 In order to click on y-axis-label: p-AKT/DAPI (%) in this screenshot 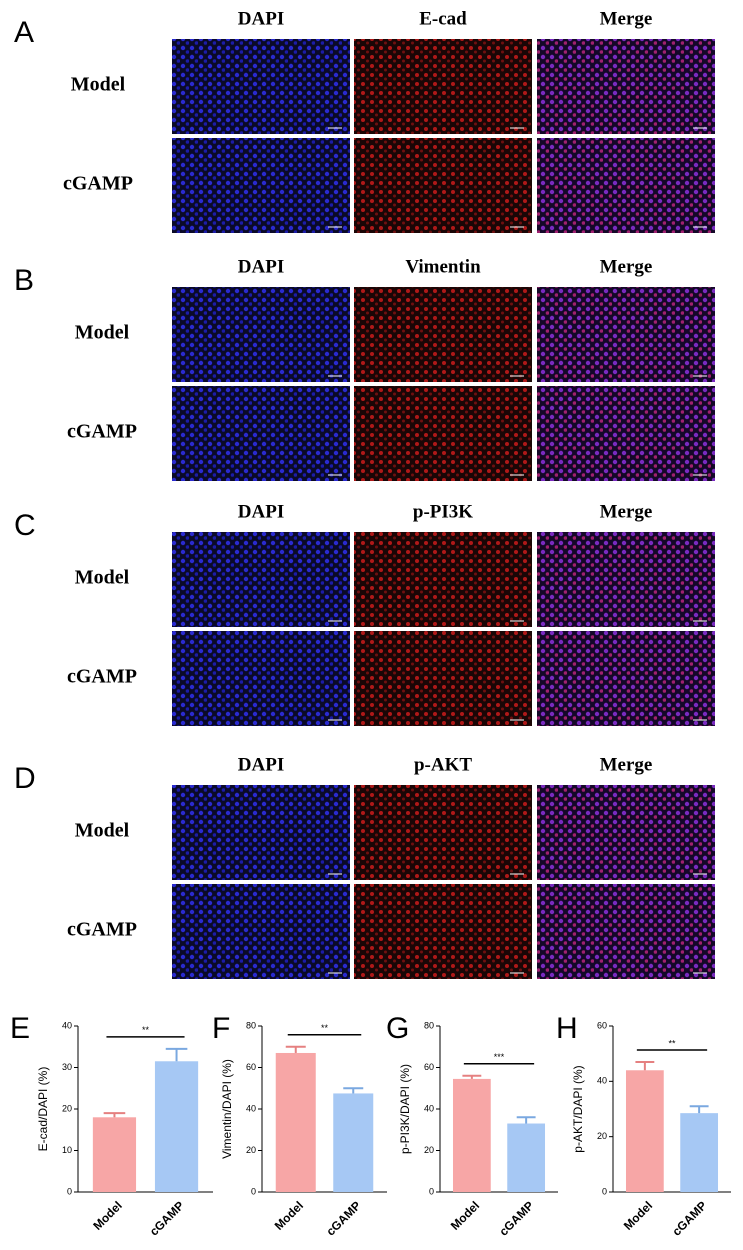, I will do `click(578, 1108)`.